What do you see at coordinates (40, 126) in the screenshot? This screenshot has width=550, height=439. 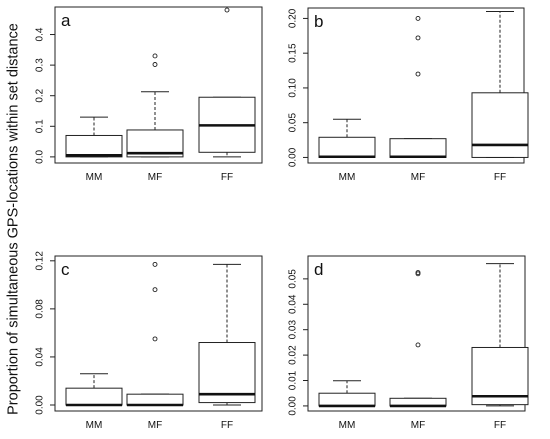 I see `y-tick-label: 0.1` at bounding box center [40, 126].